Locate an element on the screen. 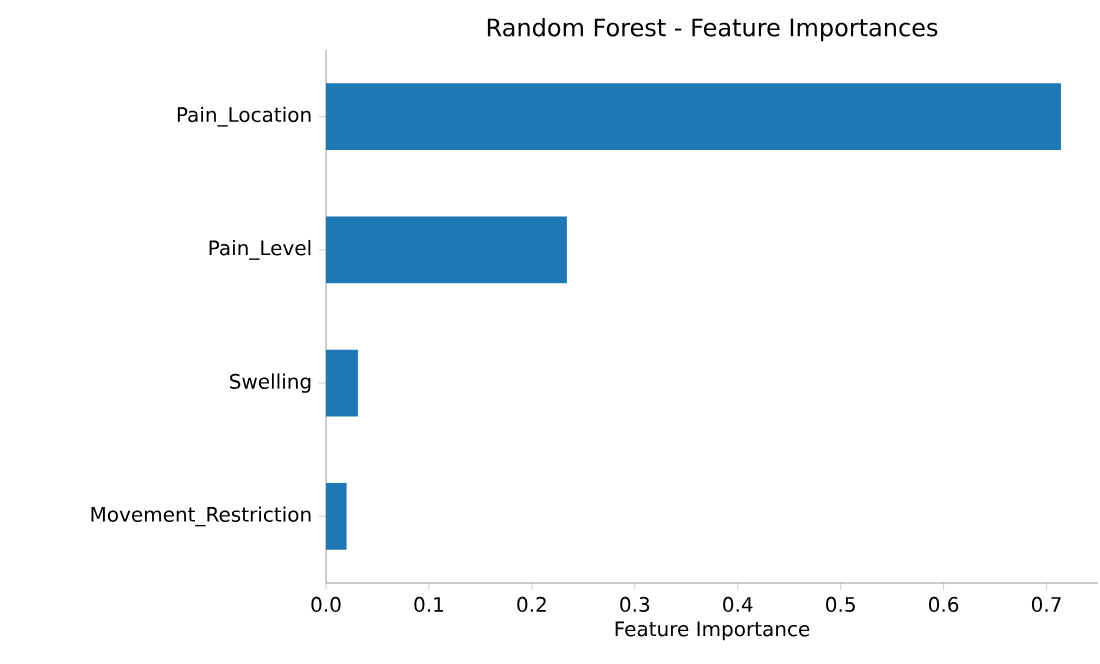  y-tick-label: Pain_Location is located at coordinates (244, 116).